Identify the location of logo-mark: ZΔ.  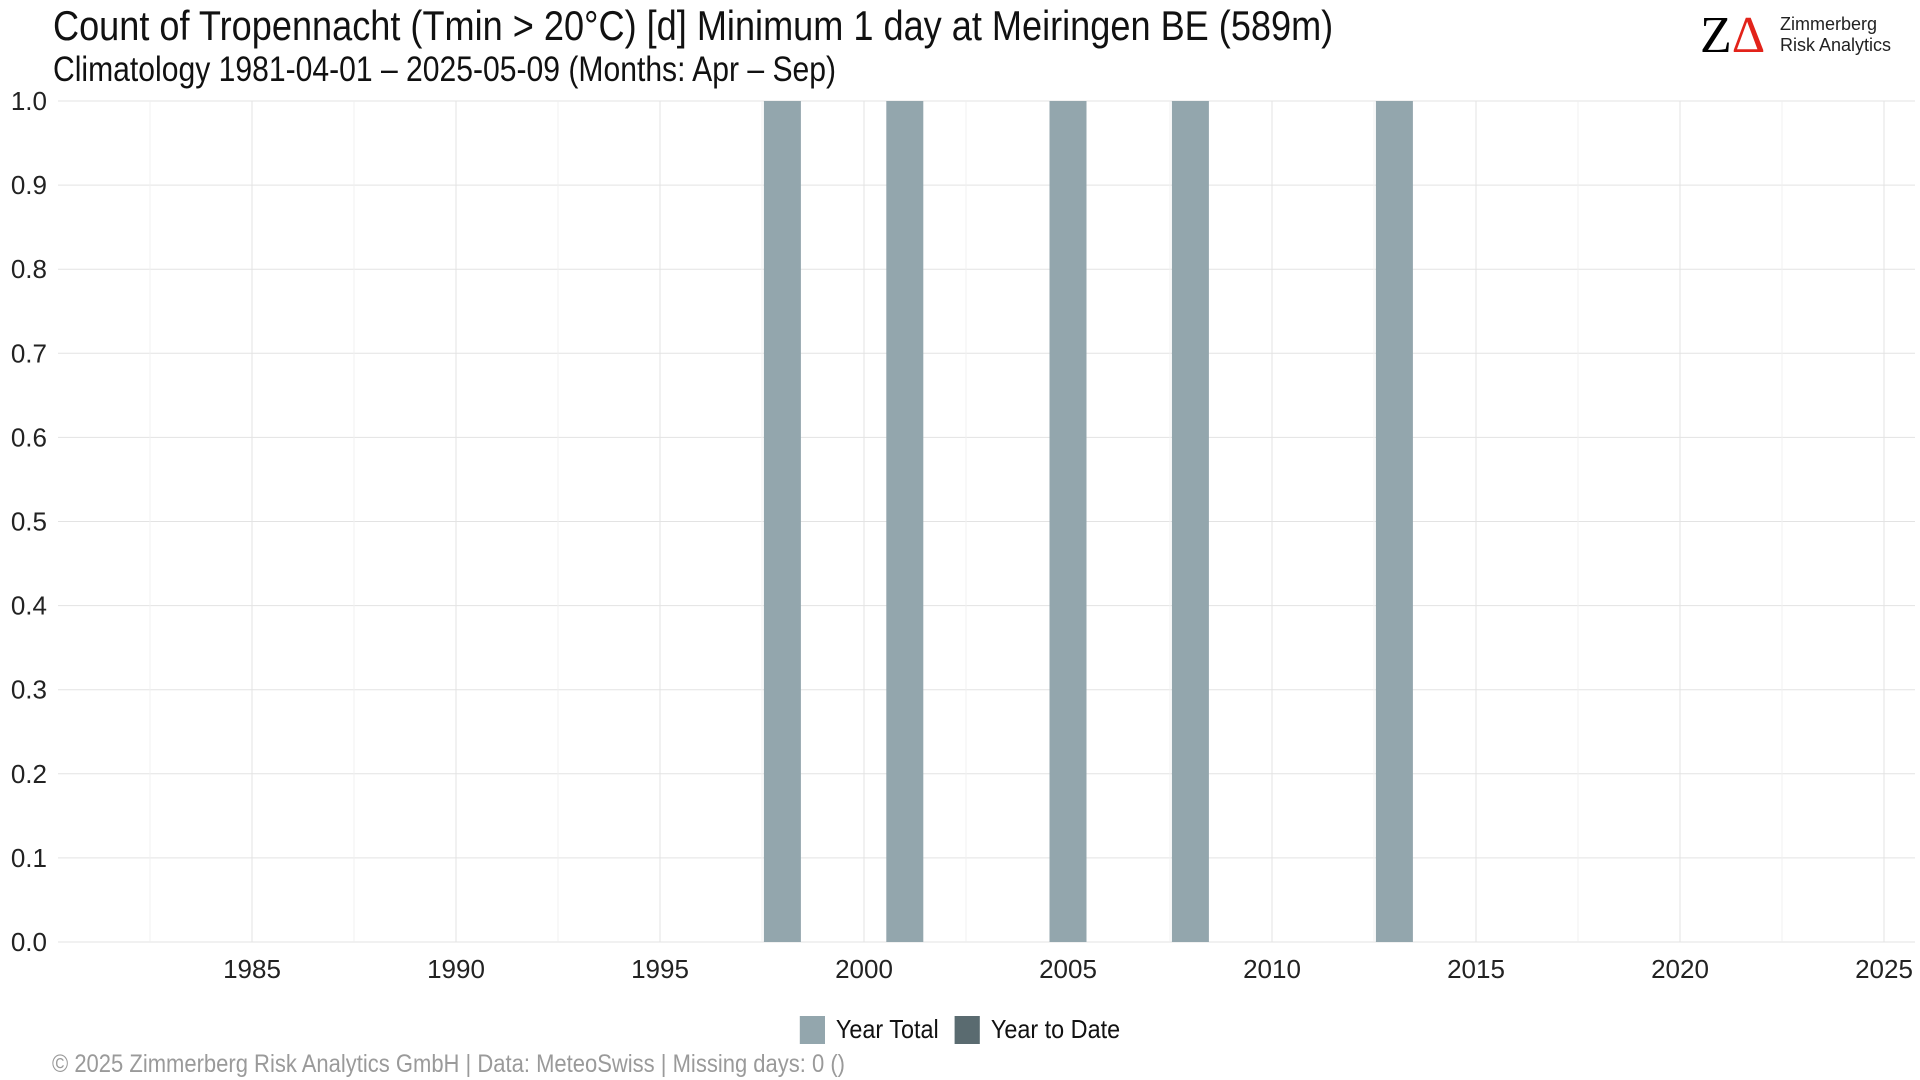
(1732, 36).